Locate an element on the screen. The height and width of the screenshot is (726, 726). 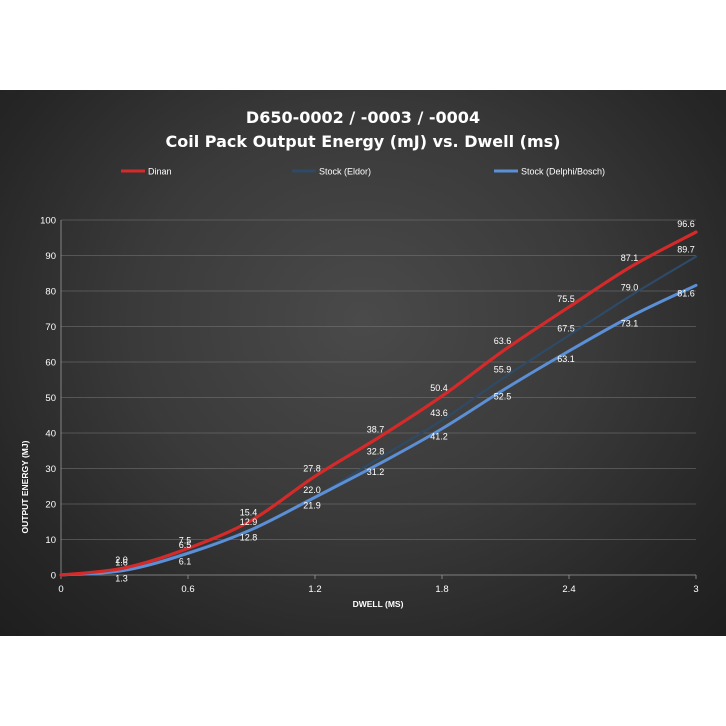
y-tick-label: 10 is located at coordinates (50, 540).